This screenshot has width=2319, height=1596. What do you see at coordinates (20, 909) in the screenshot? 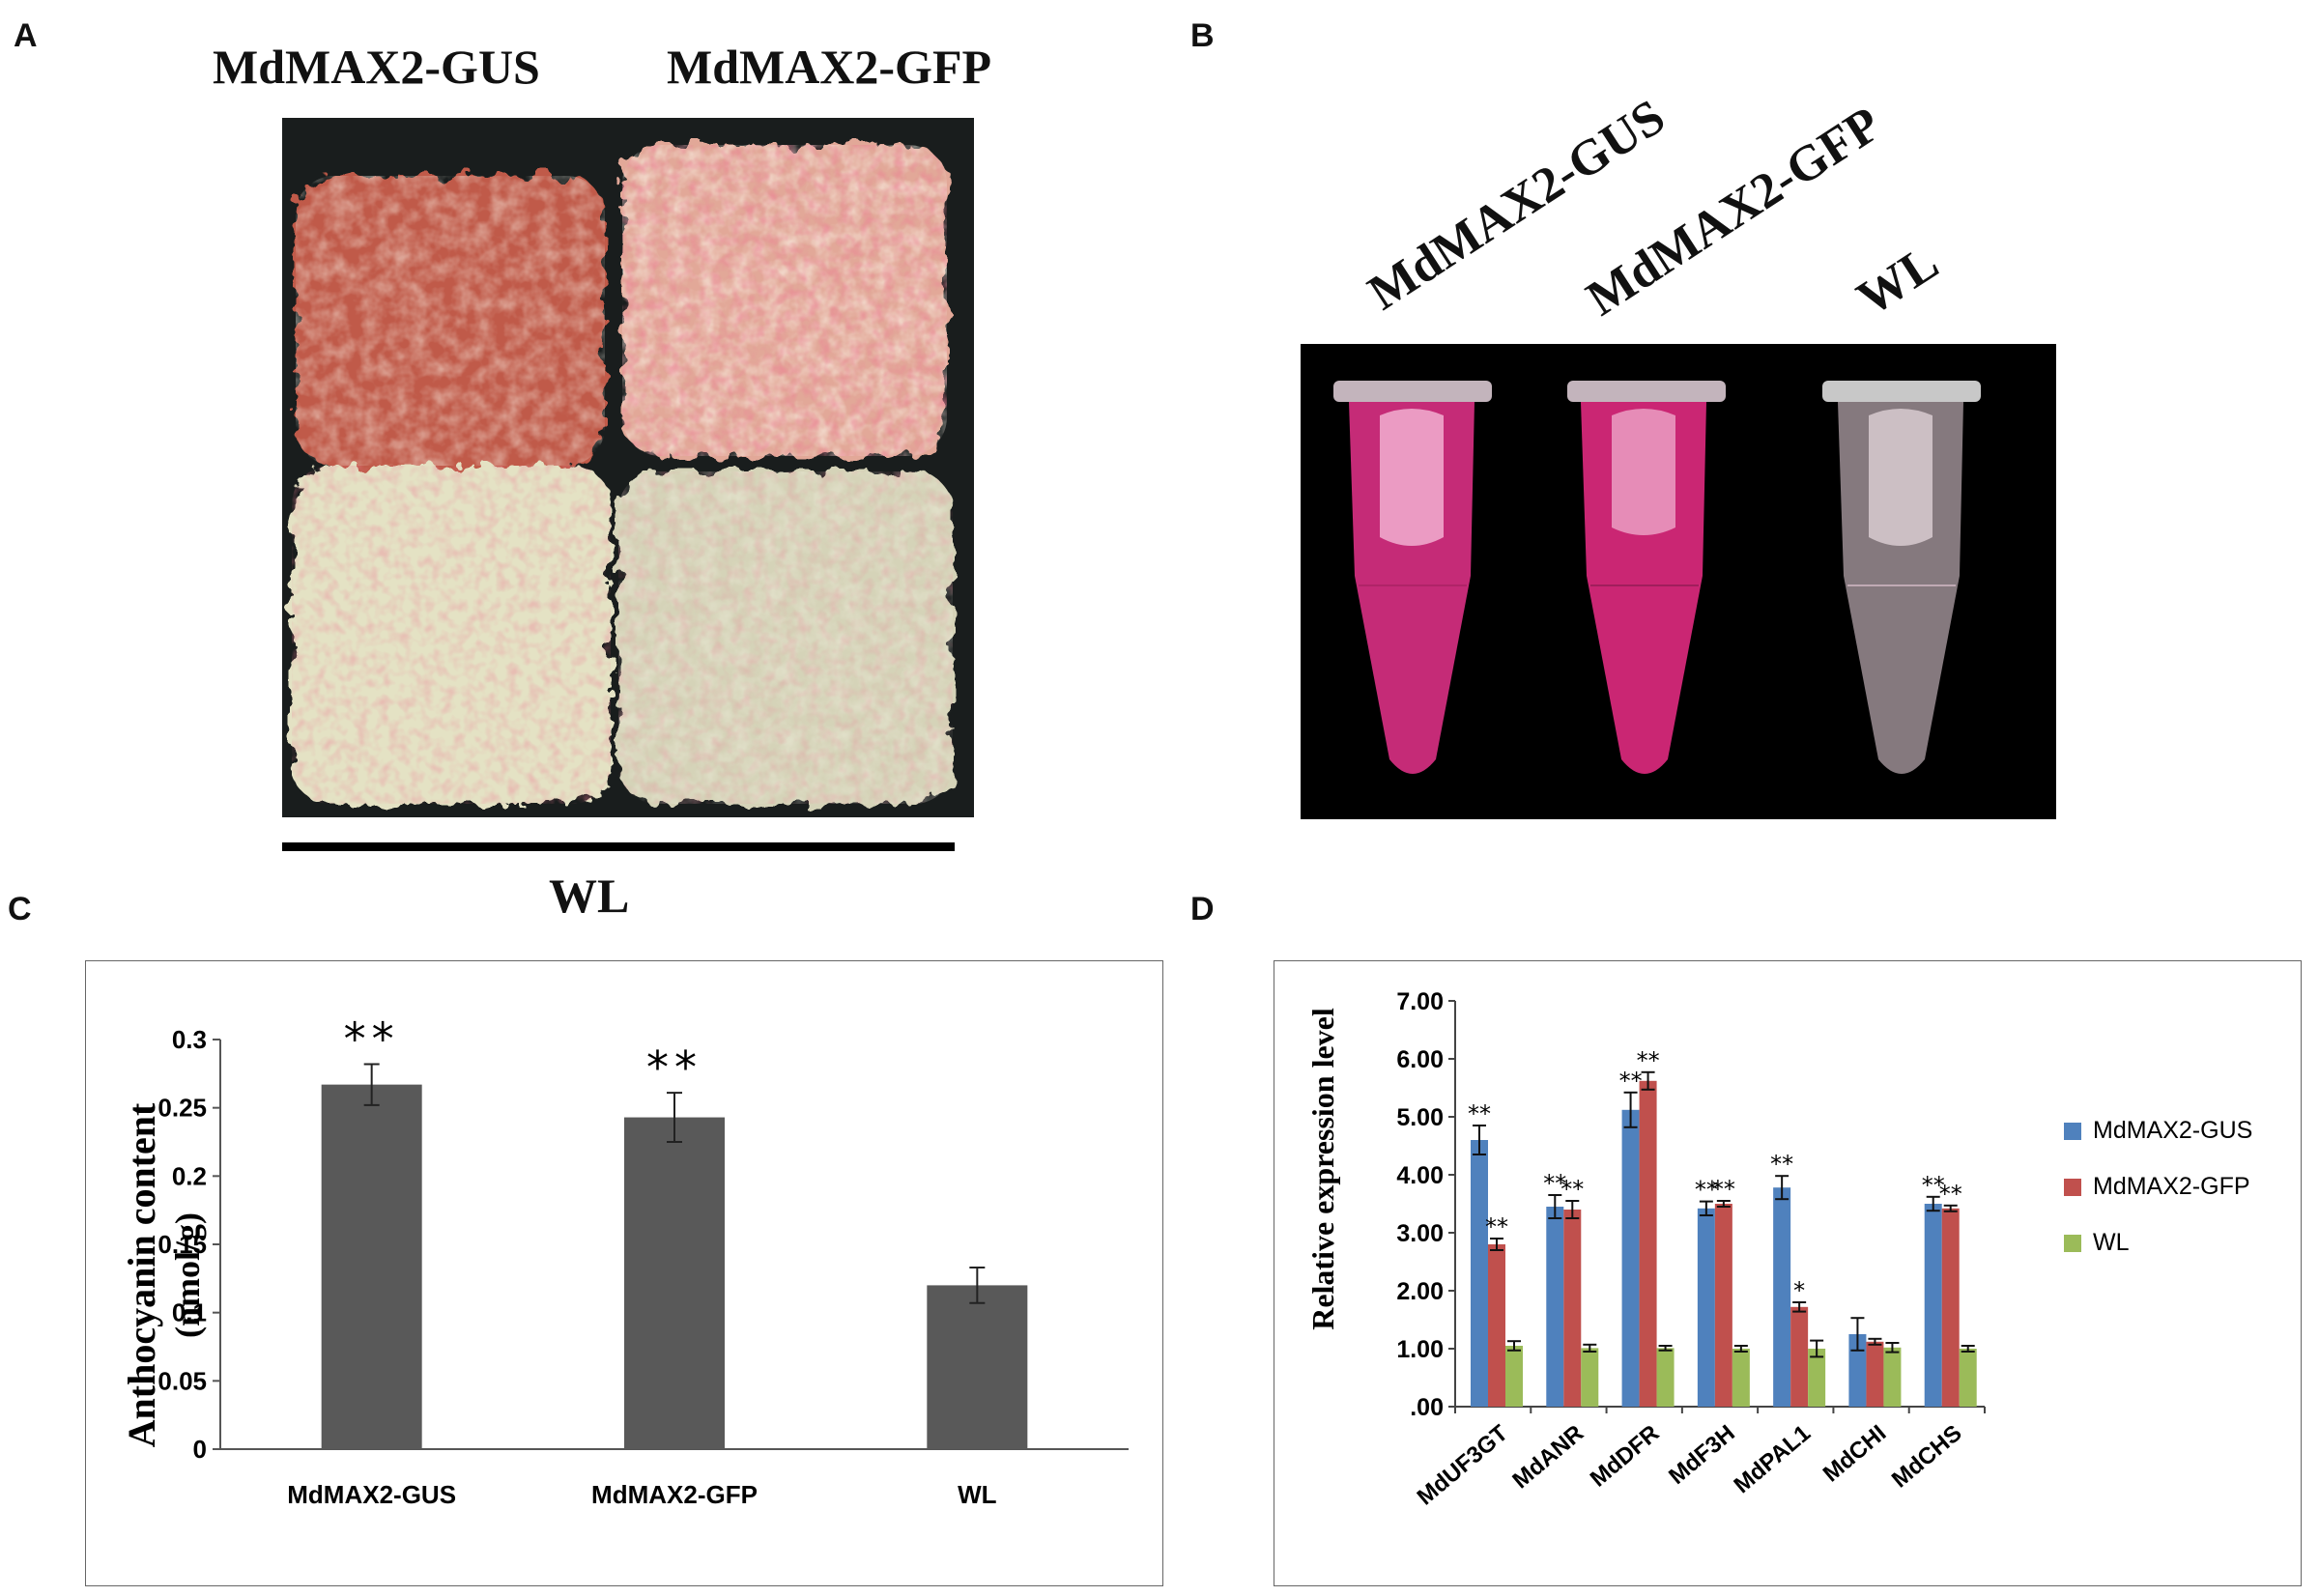
I see `panel-letter-c: C` at bounding box center [20, 909].